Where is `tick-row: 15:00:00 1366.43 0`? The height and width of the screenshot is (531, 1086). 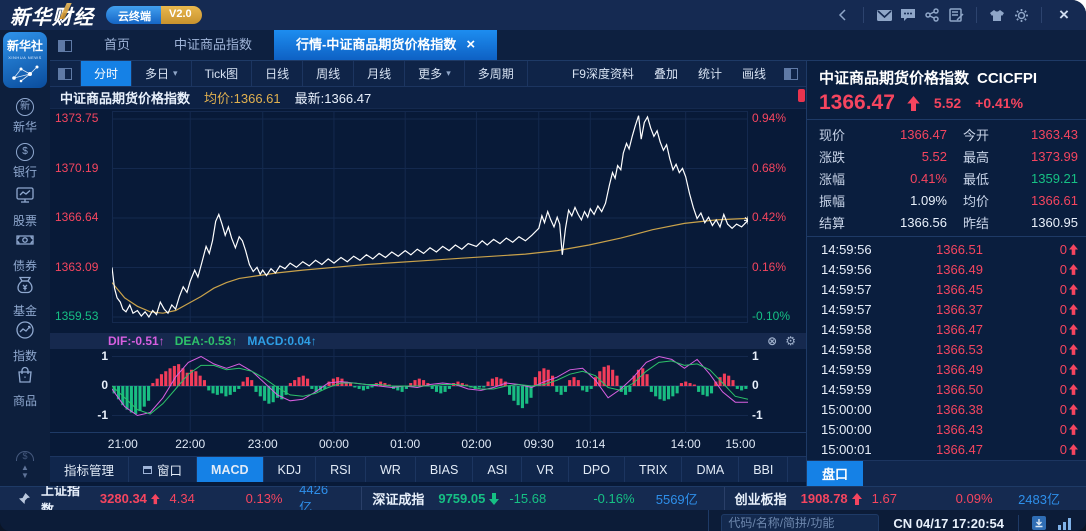 tick-row: 15:00:00 1366.43 0 is located at coordinates (946, 430).